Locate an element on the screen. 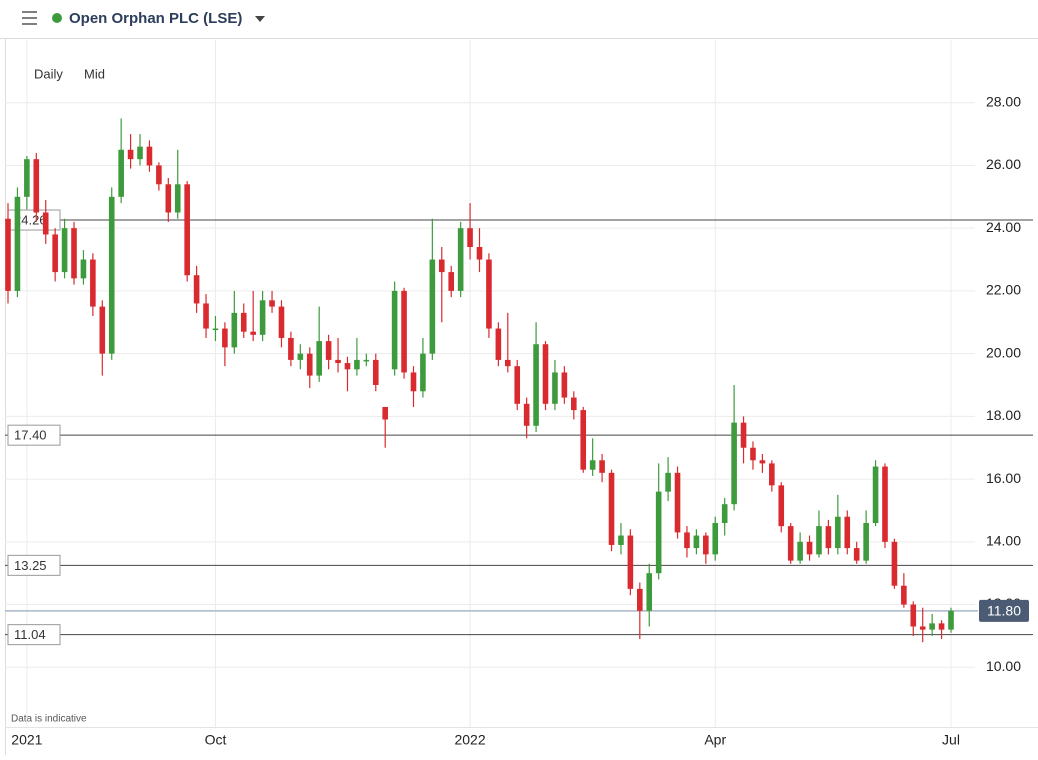 Image resolution: width=1038 pixels, height=760 pixels. menu-icon is located at coordinates (29, 18).